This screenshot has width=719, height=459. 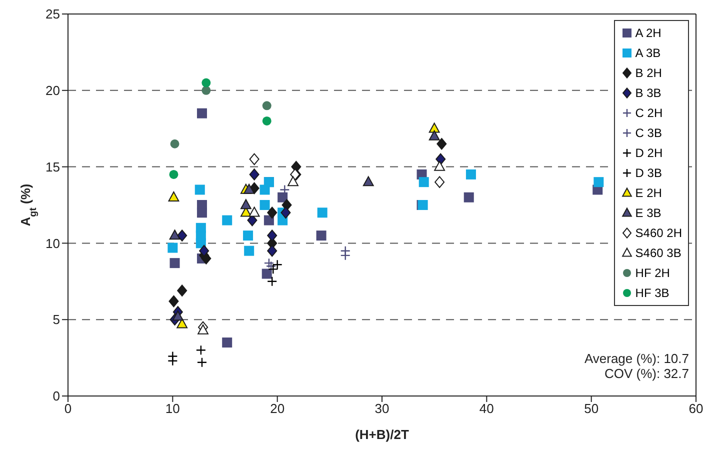 What do you see at coordinates (382, 408) in the screenshot?
I see `x-tick-label: 30` at bounding box center [382, 408].